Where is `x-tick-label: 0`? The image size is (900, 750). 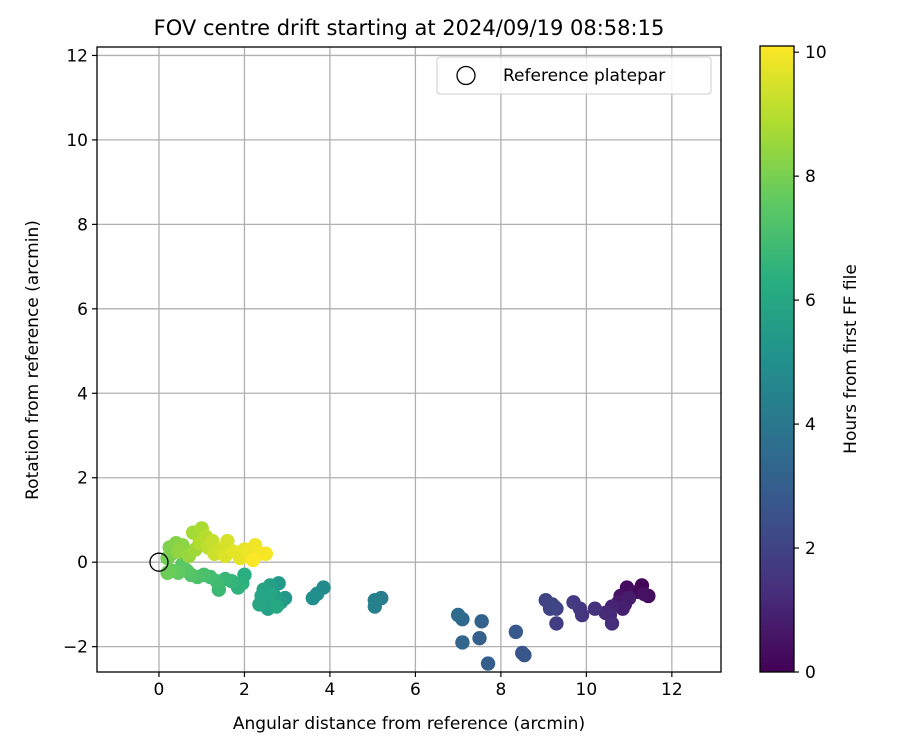 x-tick-label: 0 is located at coordinates (159, 690).